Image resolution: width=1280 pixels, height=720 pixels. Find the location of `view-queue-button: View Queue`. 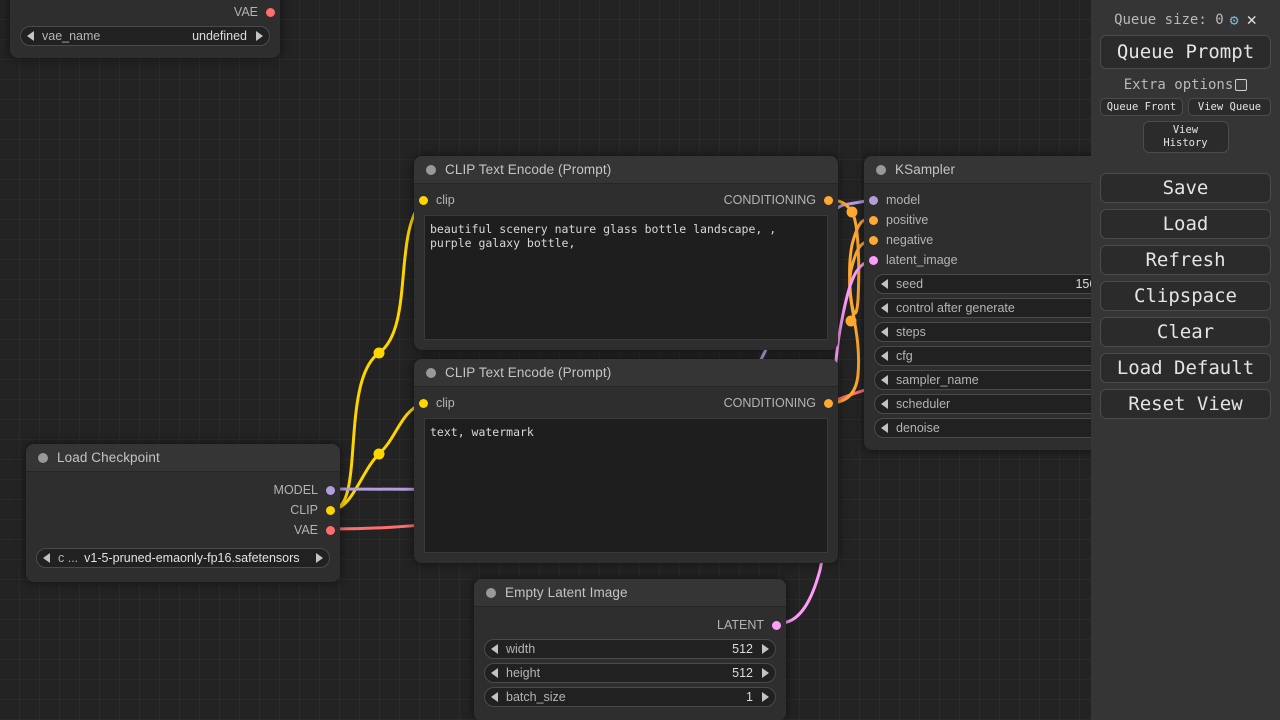

view-queue-button: View Queue is located at coordinates (1229, 107).